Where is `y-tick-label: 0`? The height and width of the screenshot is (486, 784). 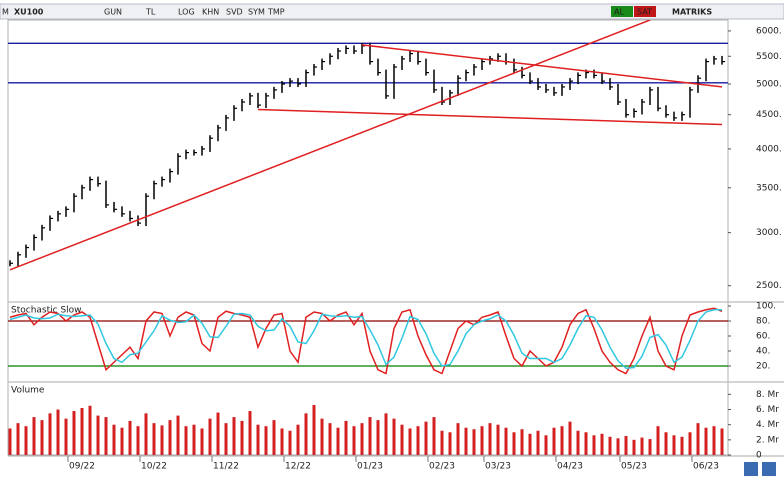
y-tick-label: 0 is located at coordinates (759, 456).